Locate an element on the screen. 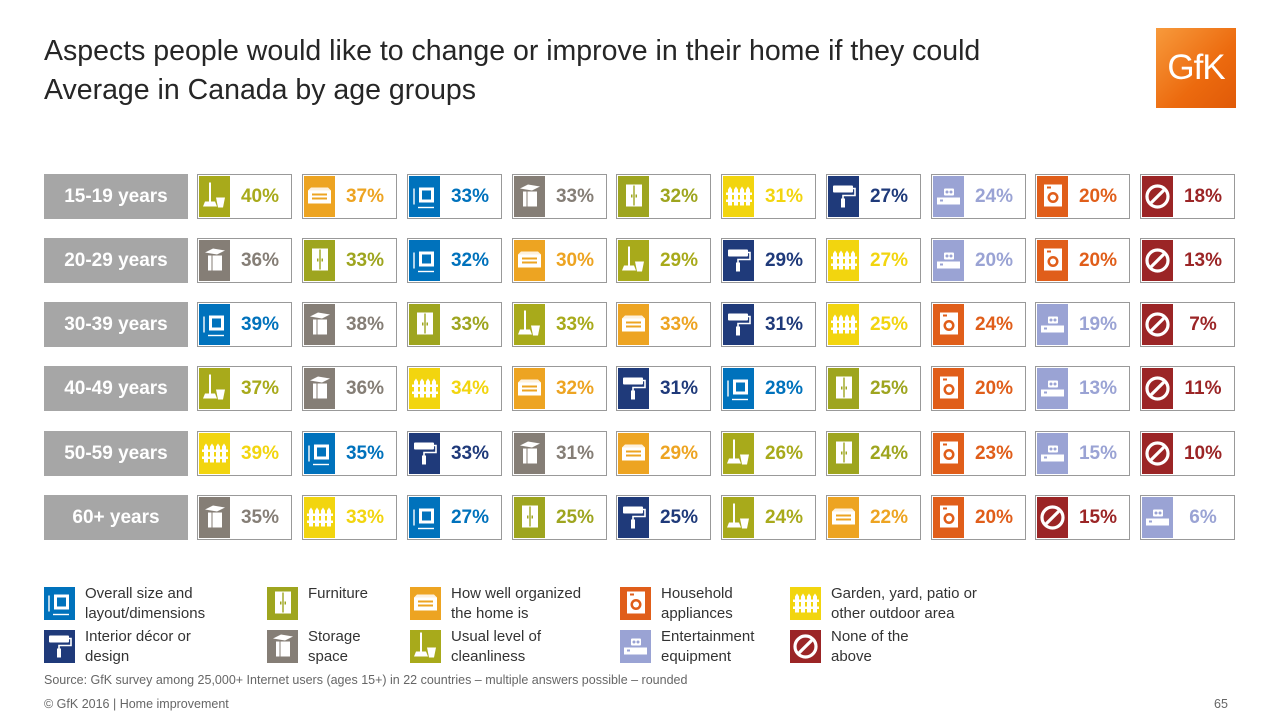  data-label: 11% is located at coordinates (1203, 388).